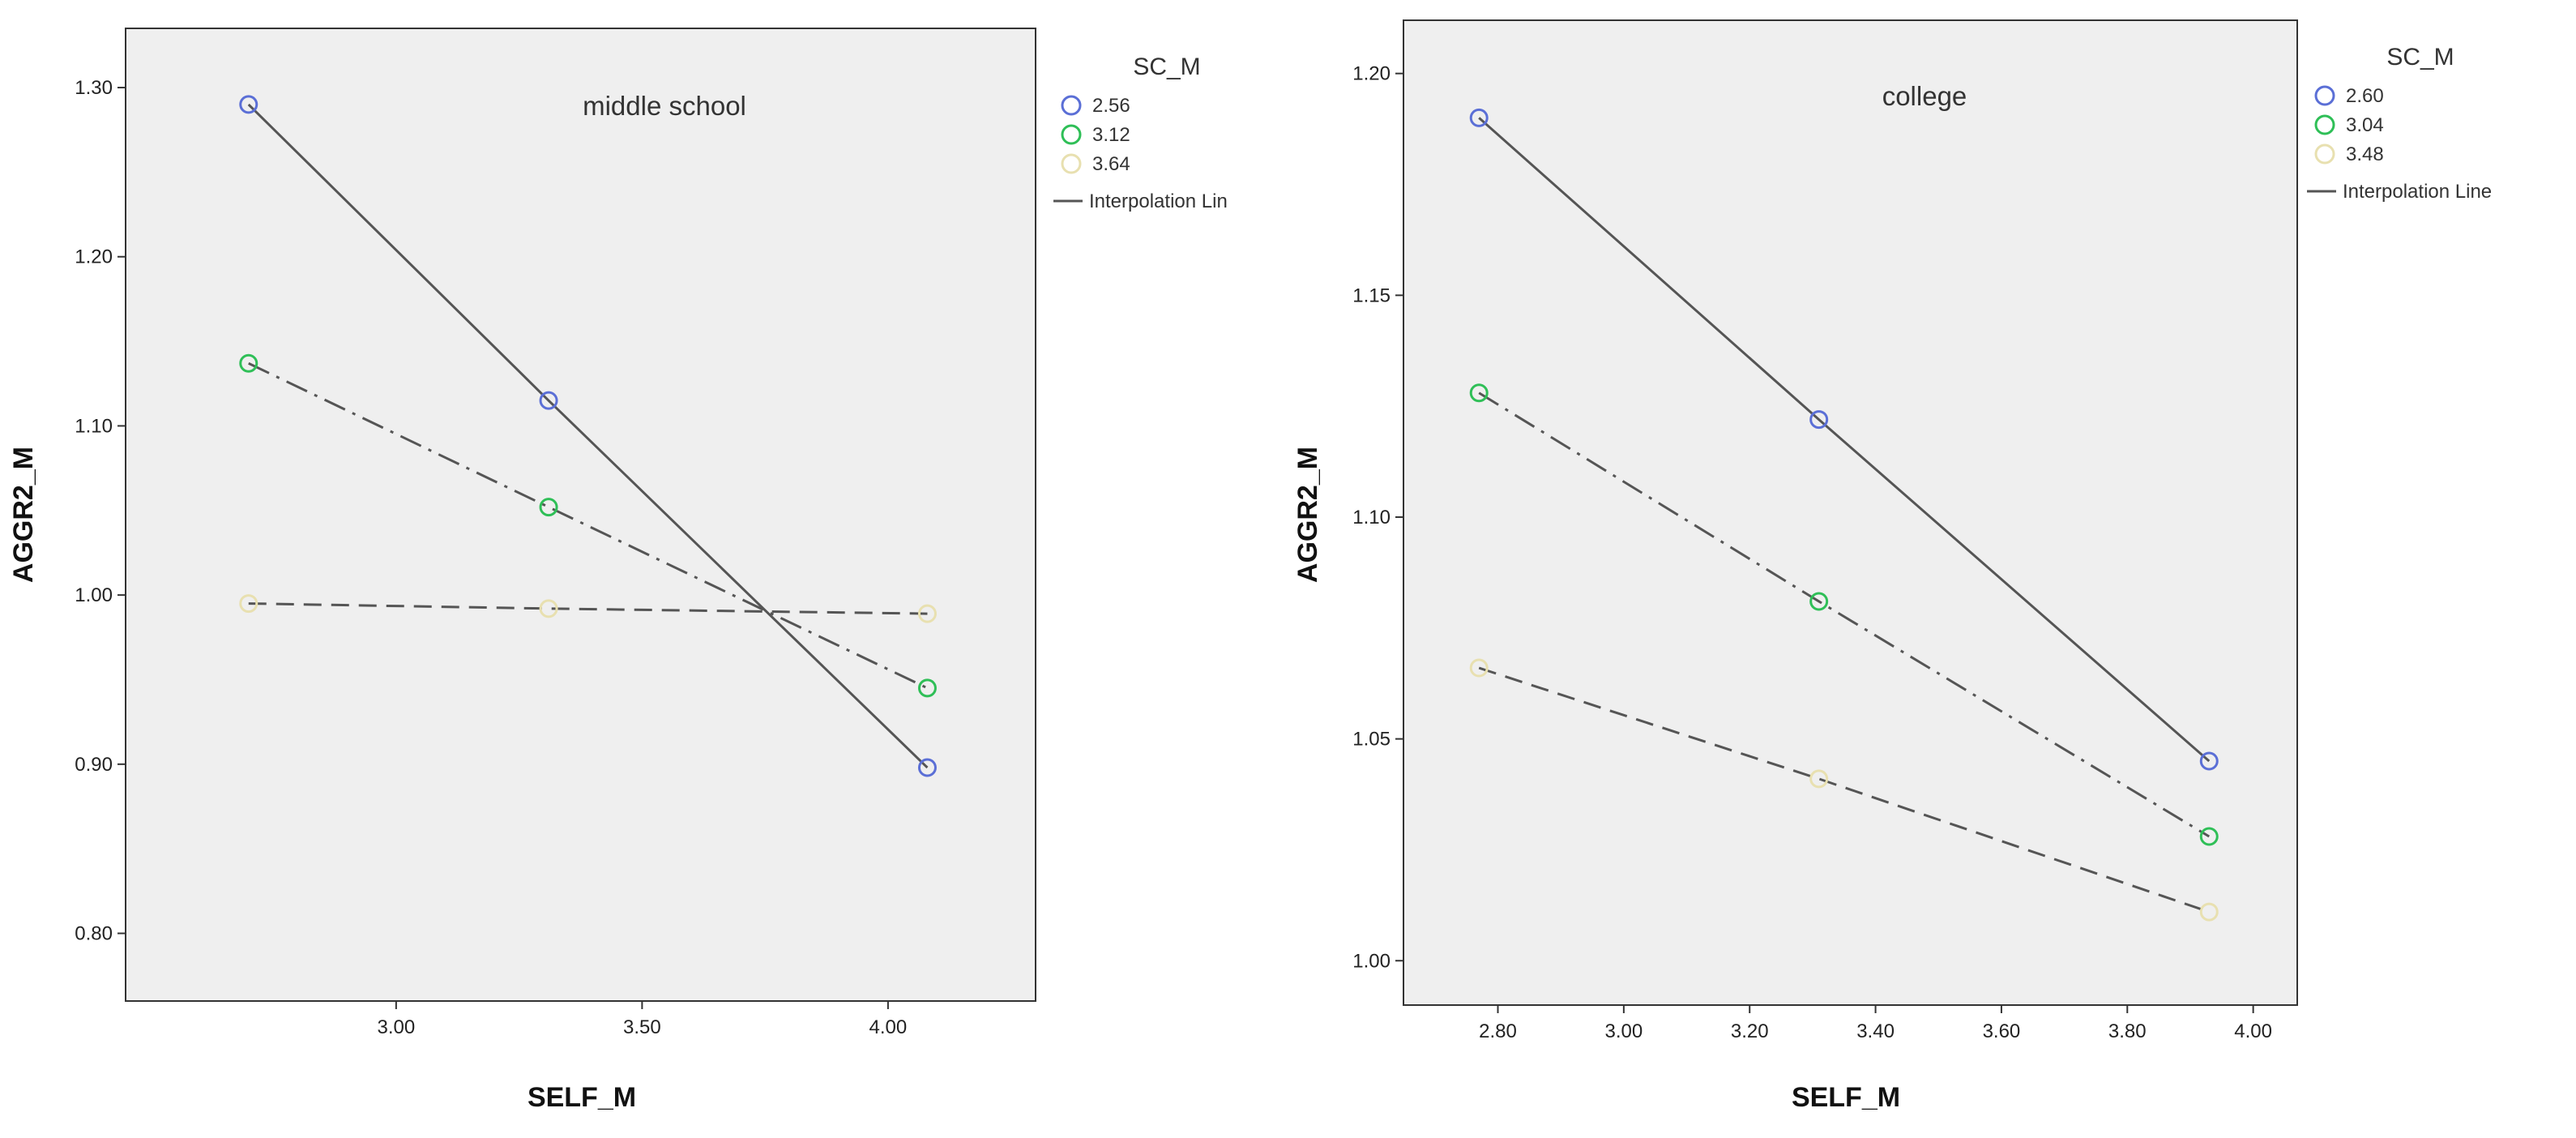 The width and height of the screenshot is (2576, 1138). I want to click on legend: SC_M2.56 3.12 3.64 Interpolation Lin, so click(1140, 132).